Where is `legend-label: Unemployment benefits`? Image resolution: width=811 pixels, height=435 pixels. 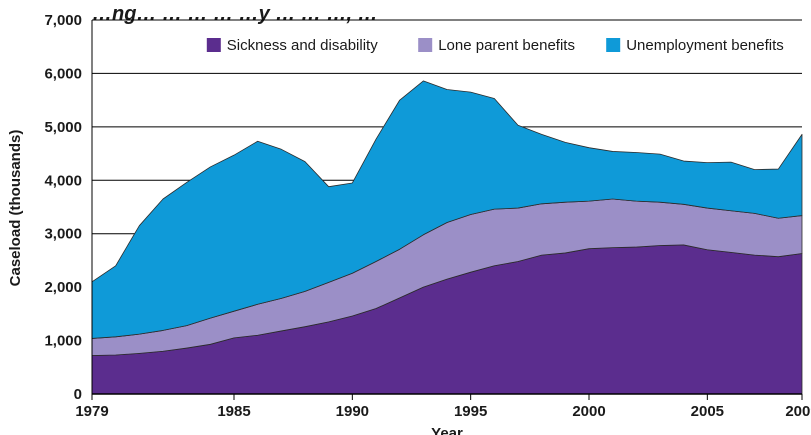
legend-label: Unemployment benefits is located at coordinates (705, 45).